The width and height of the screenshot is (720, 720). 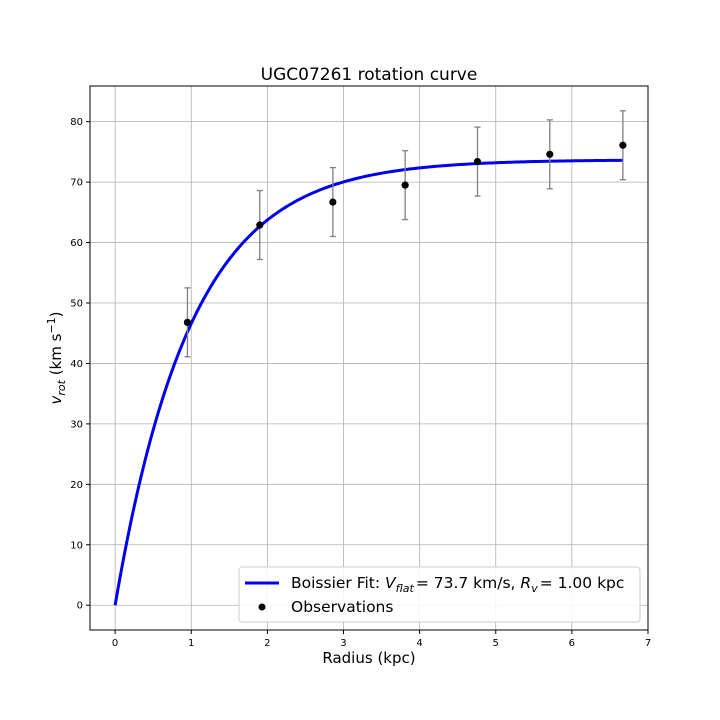 I want to click on x-axis-label: Radius (kpc), so click(x=368, y=658).